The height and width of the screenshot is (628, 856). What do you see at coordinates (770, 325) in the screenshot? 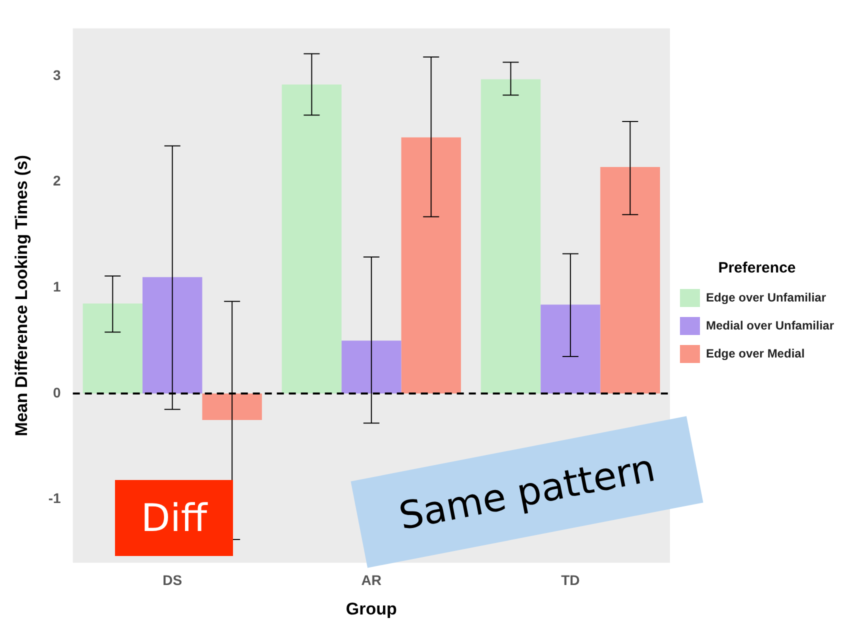
I see `legend-label: Medial over Unfamiliar` at bounding box center [770, 325].